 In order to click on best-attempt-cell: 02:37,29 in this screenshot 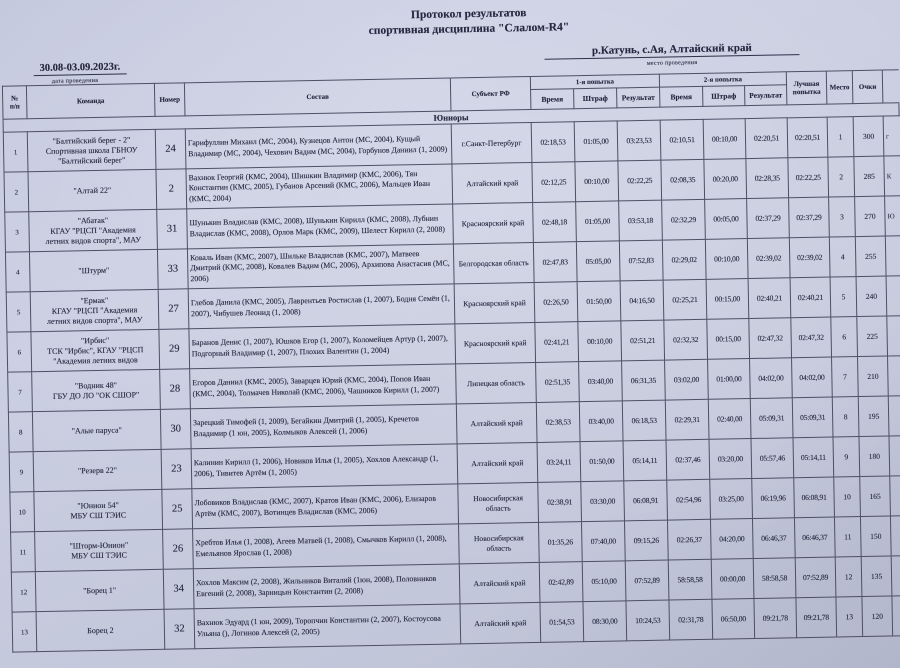, I will do `click(809, 217)`.